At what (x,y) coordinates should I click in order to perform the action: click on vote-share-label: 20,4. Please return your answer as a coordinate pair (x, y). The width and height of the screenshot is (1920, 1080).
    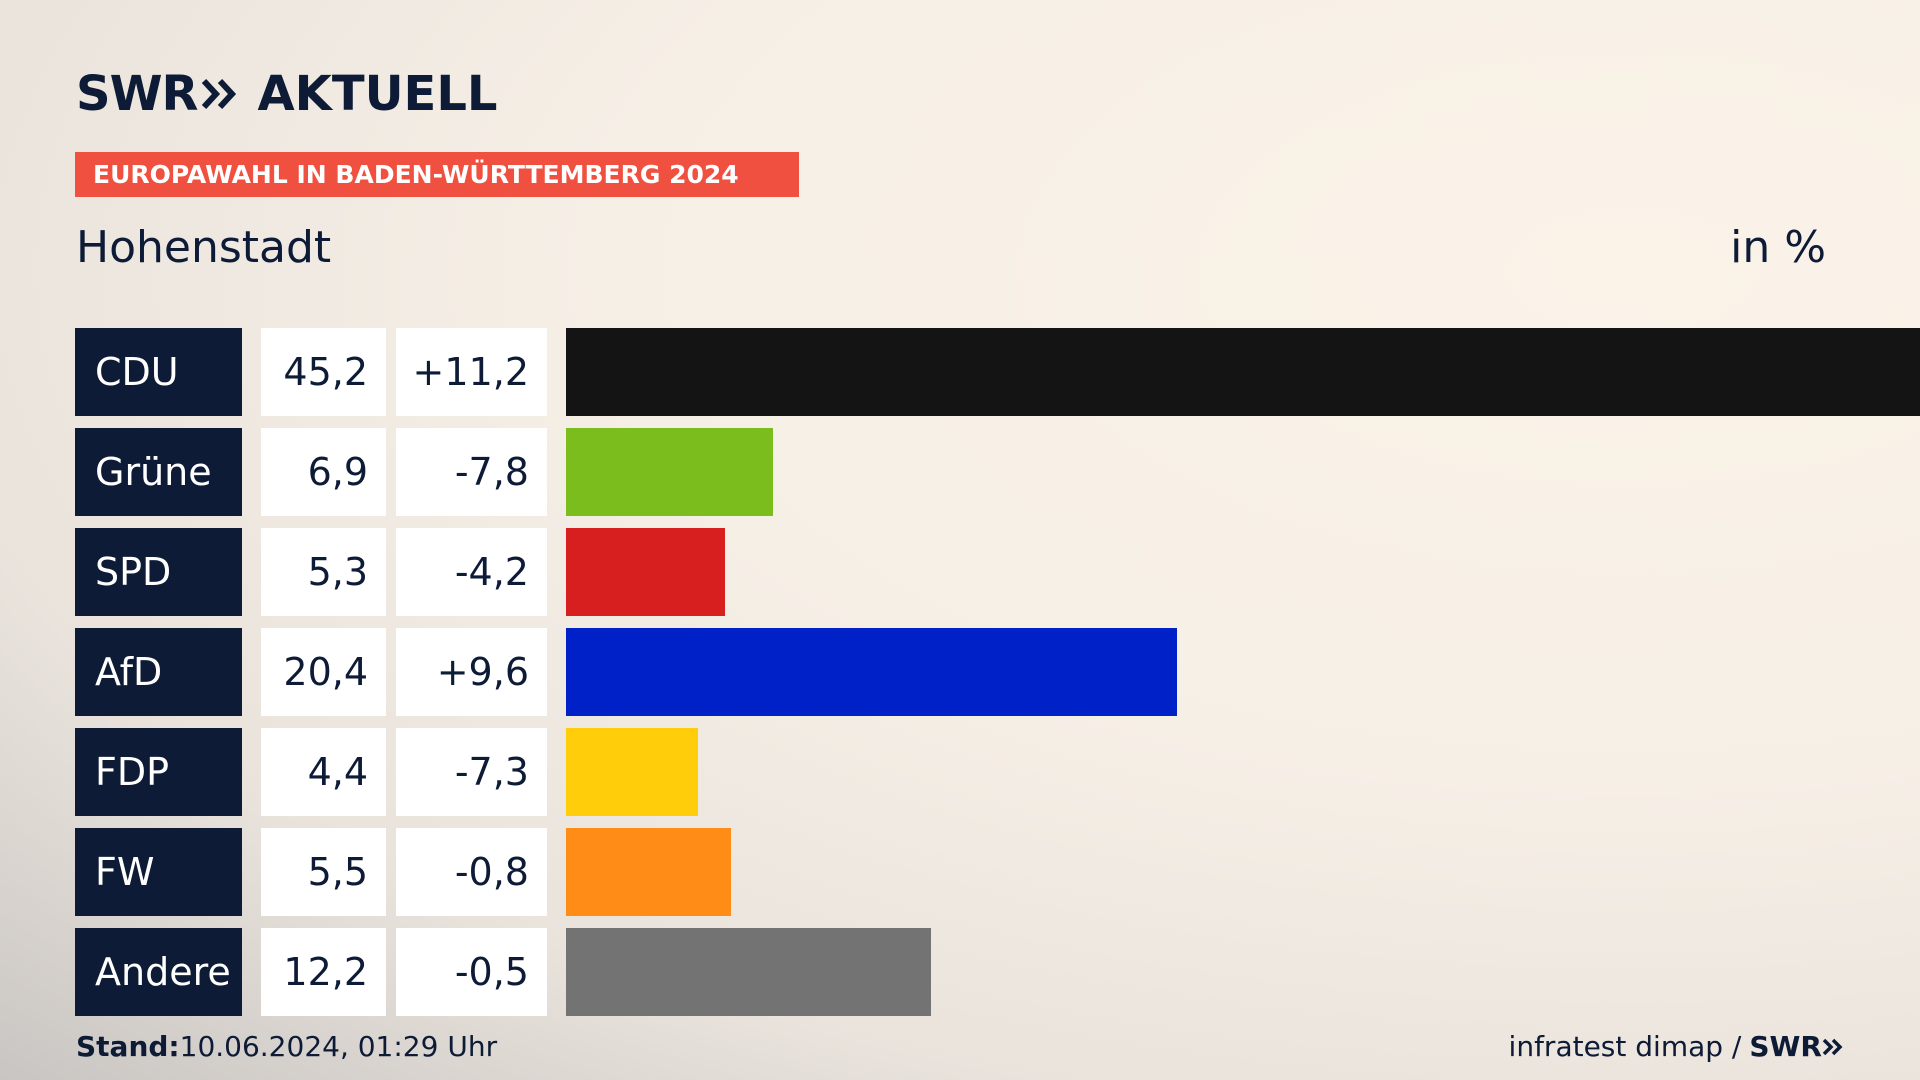
    Looking at the image, I should click on (323, 672).